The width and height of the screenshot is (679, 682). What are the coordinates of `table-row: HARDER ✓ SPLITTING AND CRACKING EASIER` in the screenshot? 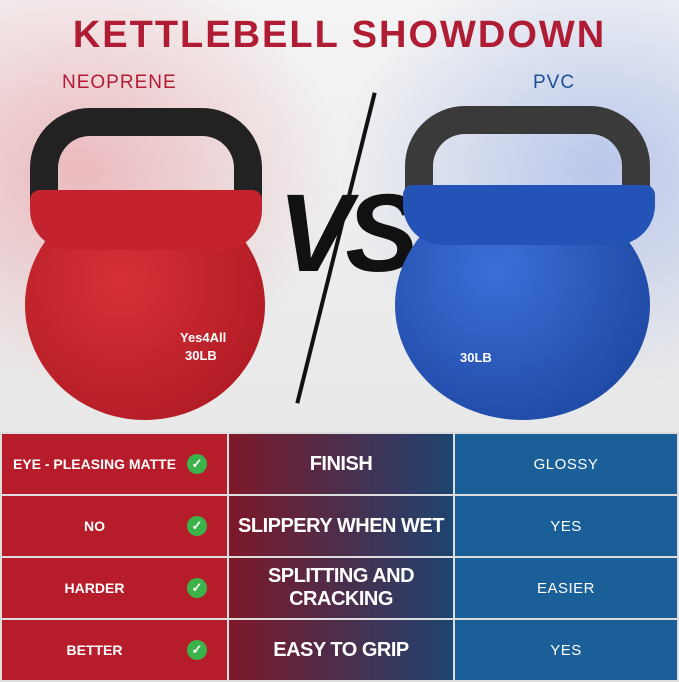 It's located at (339, 588).